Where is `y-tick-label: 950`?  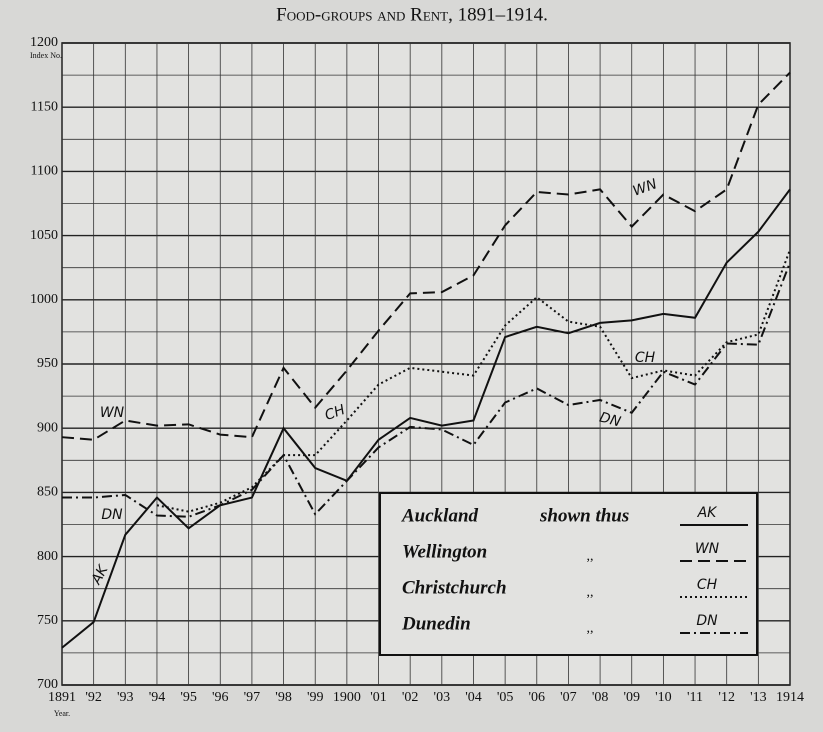
y-tick-label: 950 is located at coordinates (47, 363).